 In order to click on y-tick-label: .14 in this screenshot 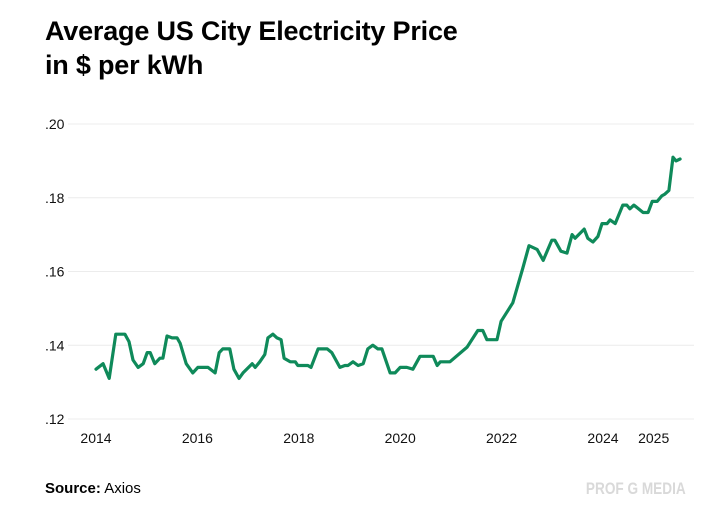, I will do `click(55, 345)`.